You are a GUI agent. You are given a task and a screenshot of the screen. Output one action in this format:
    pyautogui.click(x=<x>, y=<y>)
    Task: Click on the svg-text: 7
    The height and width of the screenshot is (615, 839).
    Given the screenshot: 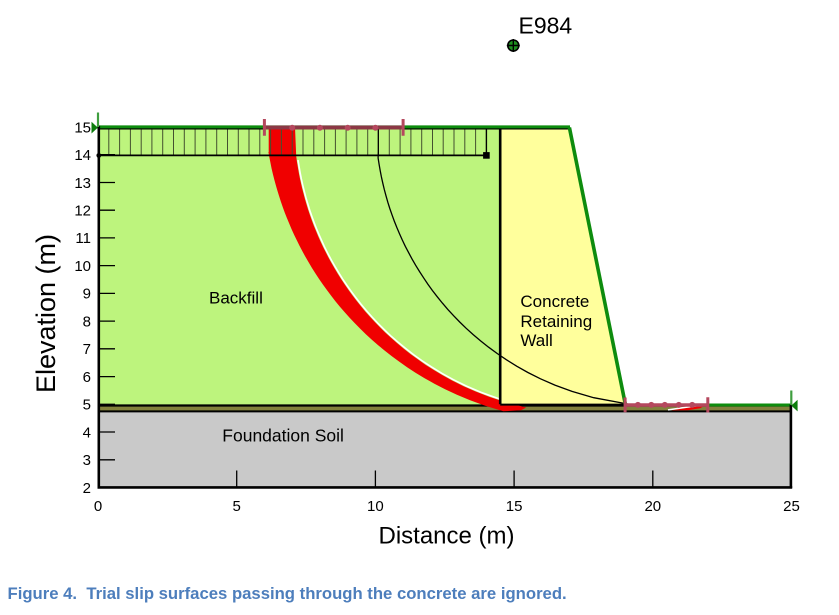 What is the action you would take?
    pyautogui.click(x=87, y=349)
    